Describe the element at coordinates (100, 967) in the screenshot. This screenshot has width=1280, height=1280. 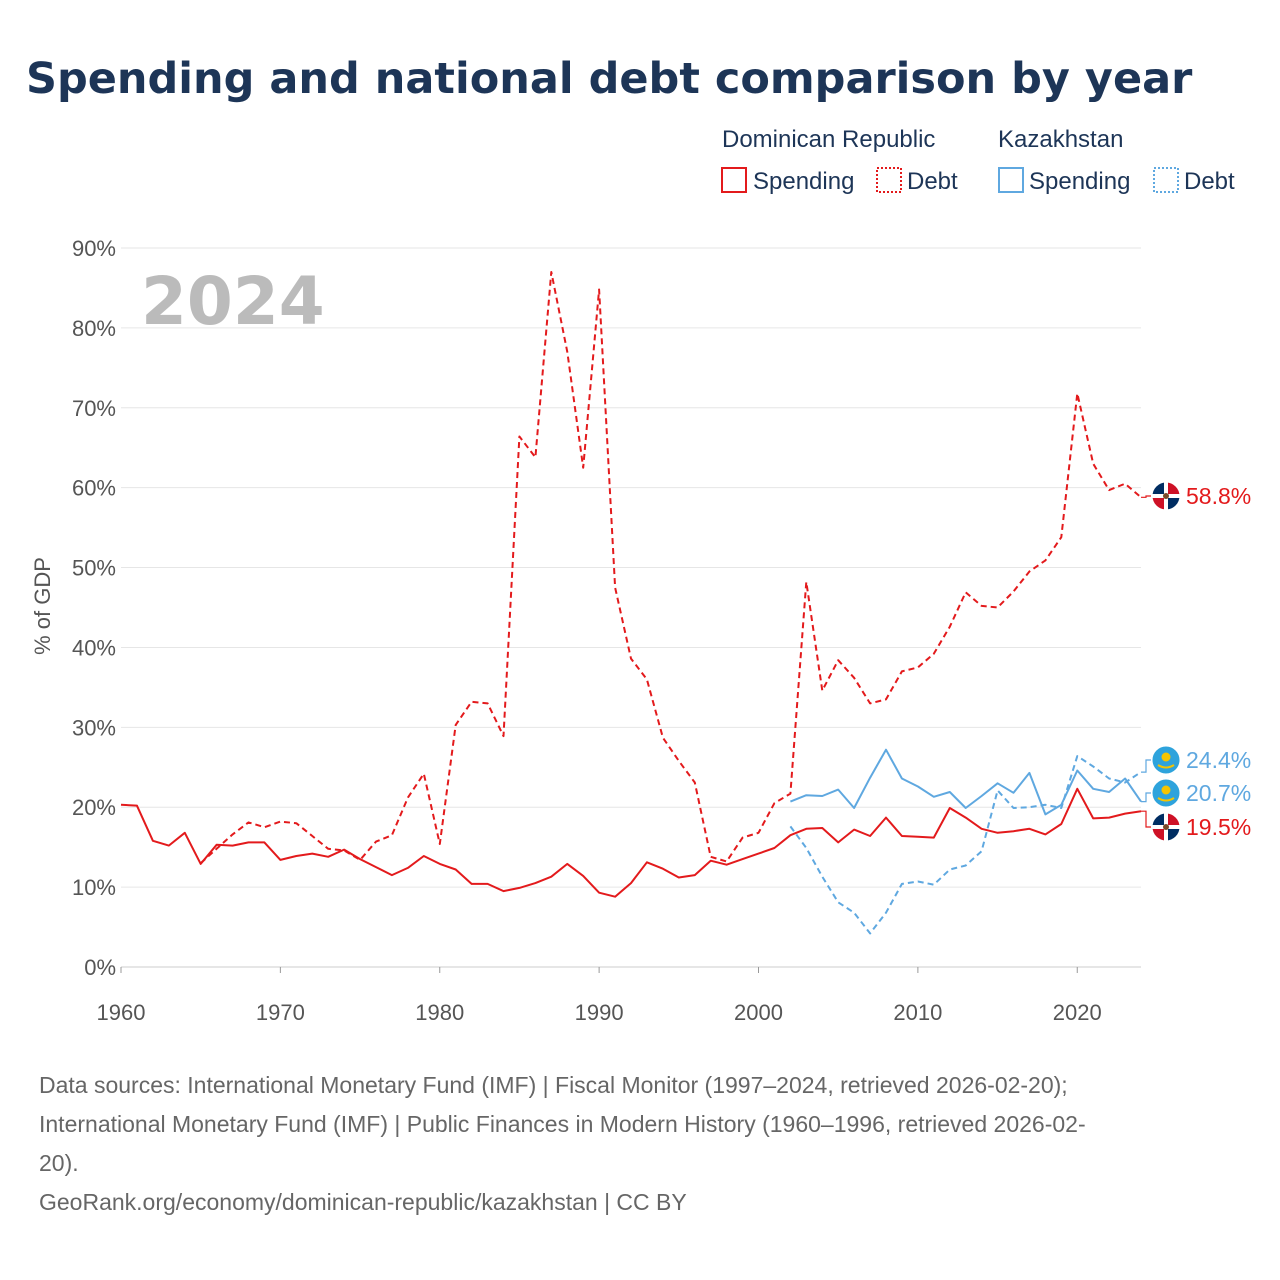
I see `y-tick-label: 0%` at that location.